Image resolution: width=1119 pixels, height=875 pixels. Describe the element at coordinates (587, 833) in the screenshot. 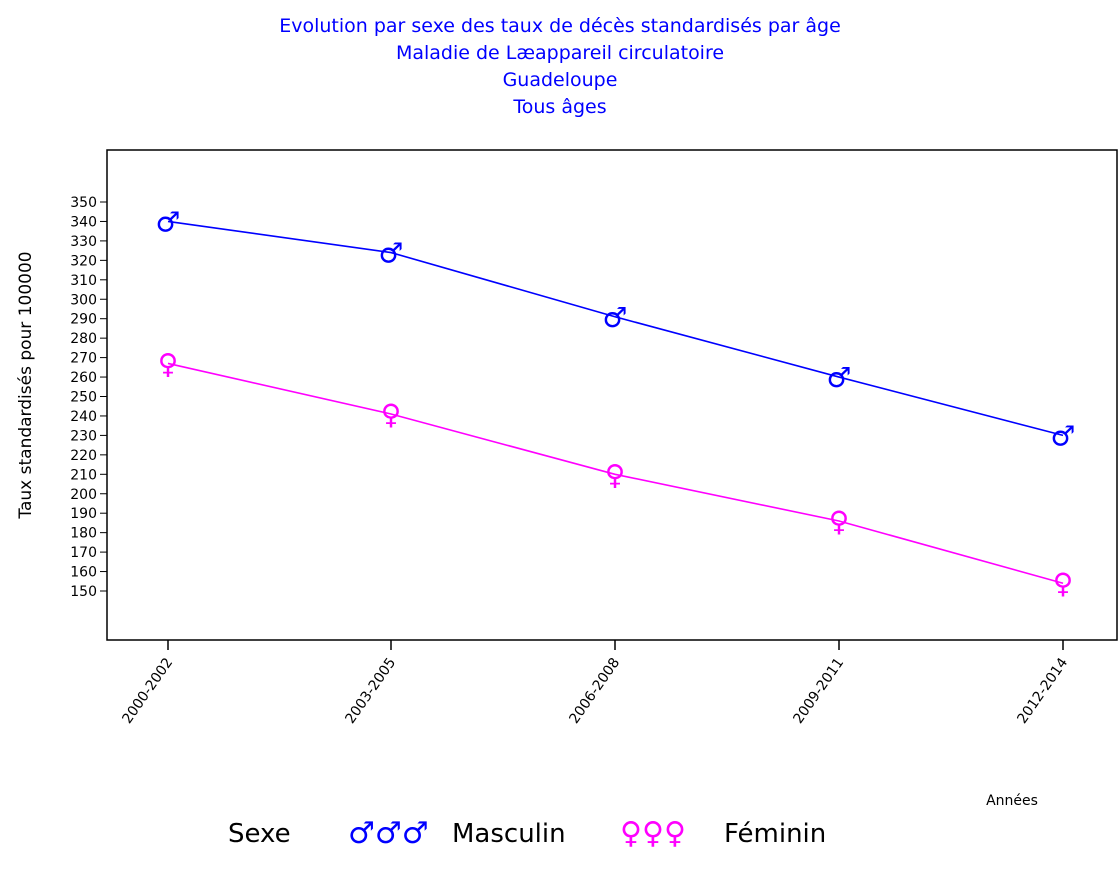

I see `legend-items: ♂♂♂ Masculin ♀♀♀ Féminin` at that location.